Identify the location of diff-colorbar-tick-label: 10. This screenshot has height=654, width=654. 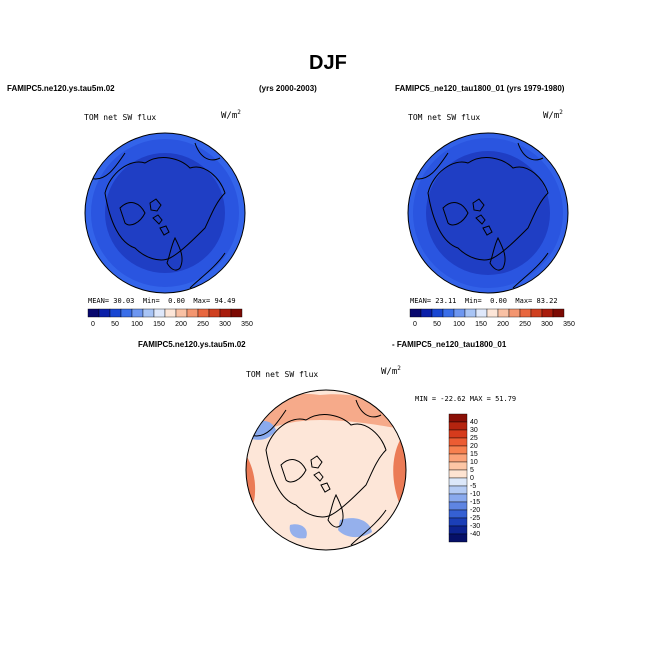
(474, 462).